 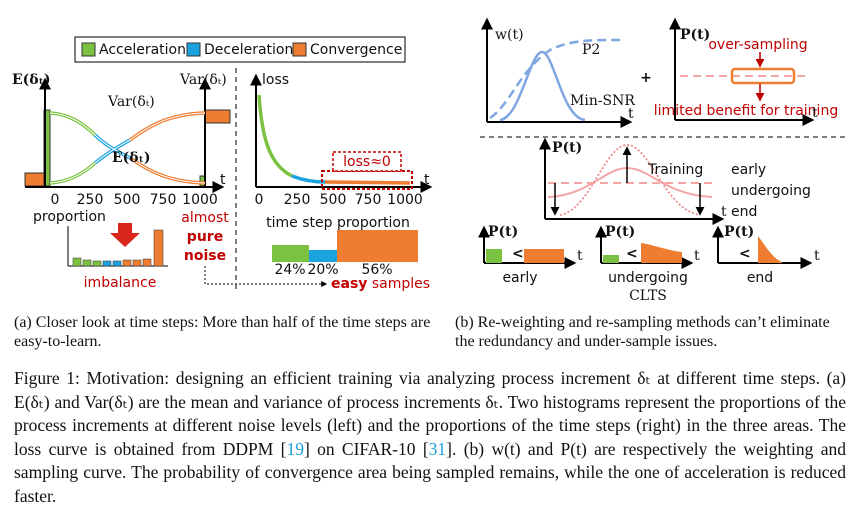 I want to click on note: over-sampling, so click(x=757, y=45).